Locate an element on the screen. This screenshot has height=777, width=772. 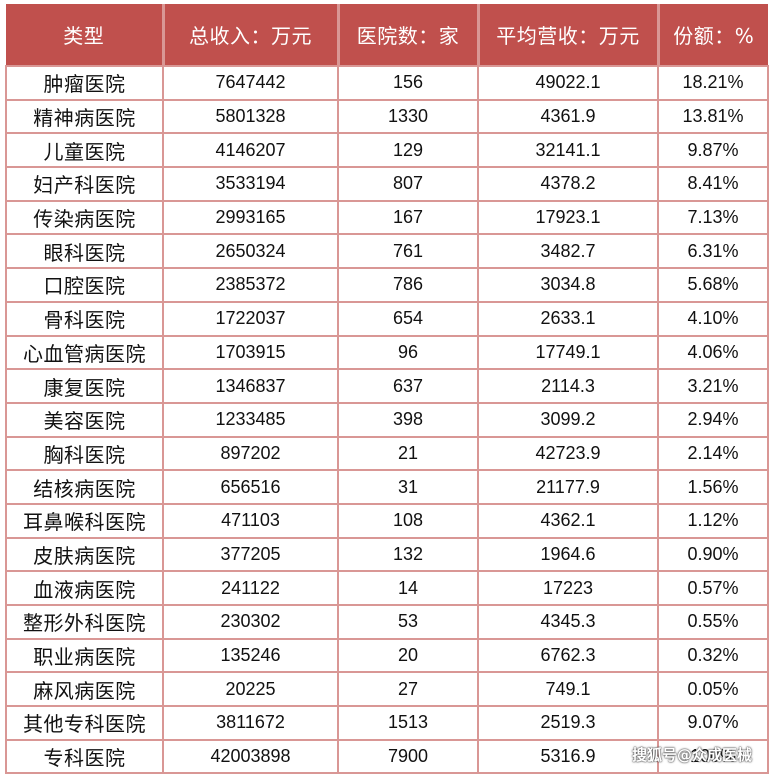
cell-share: 0.90% is located at coordinates (713, 554).